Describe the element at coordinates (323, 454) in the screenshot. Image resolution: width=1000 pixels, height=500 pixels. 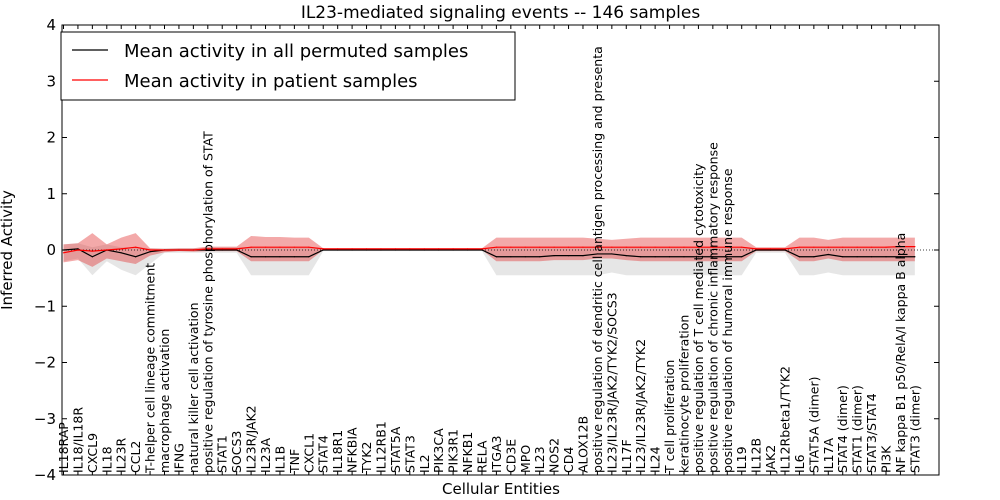
I see `x-tick-label: STAT4` at that location.